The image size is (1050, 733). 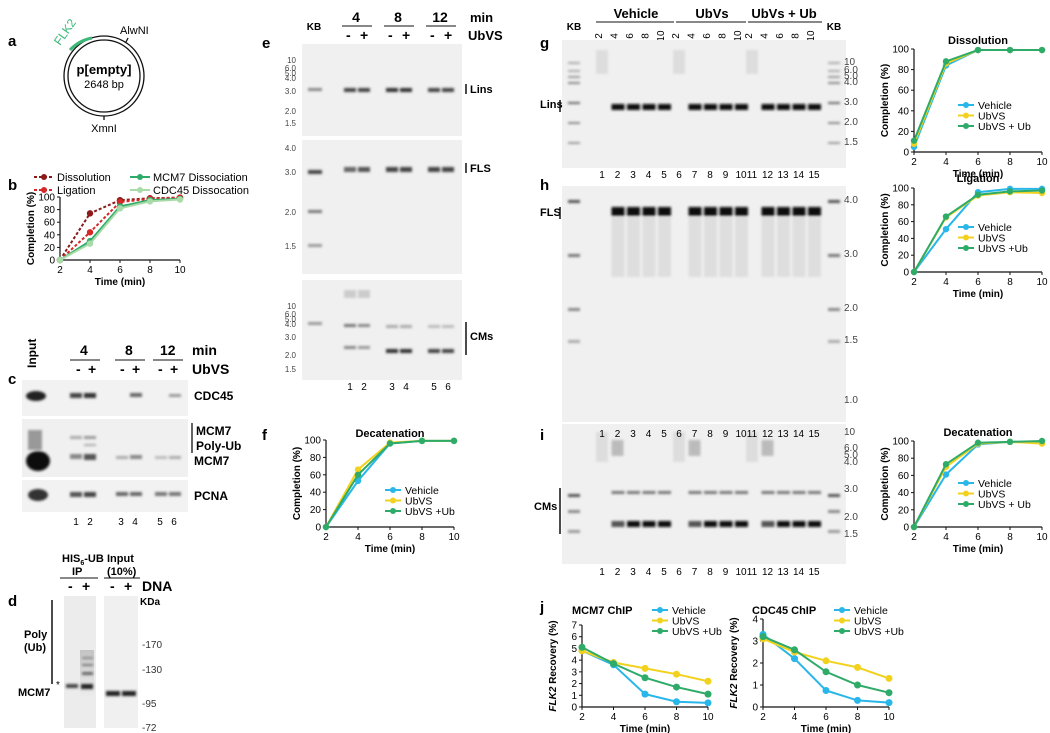 I want to click on chart-i-ytick-label: 0, so click(x=906, y=528).